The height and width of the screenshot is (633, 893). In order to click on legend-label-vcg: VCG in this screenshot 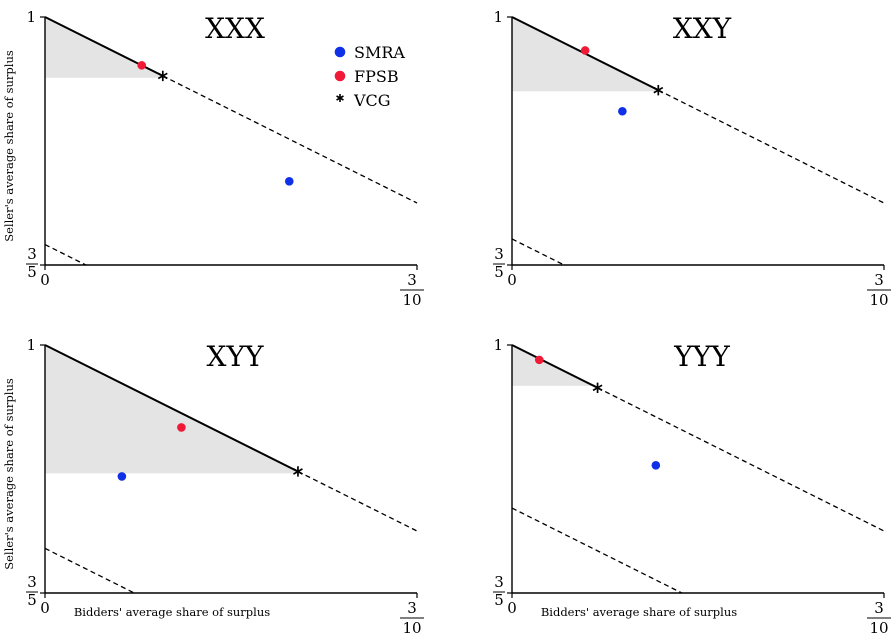, I will do `click(372, 100)`.